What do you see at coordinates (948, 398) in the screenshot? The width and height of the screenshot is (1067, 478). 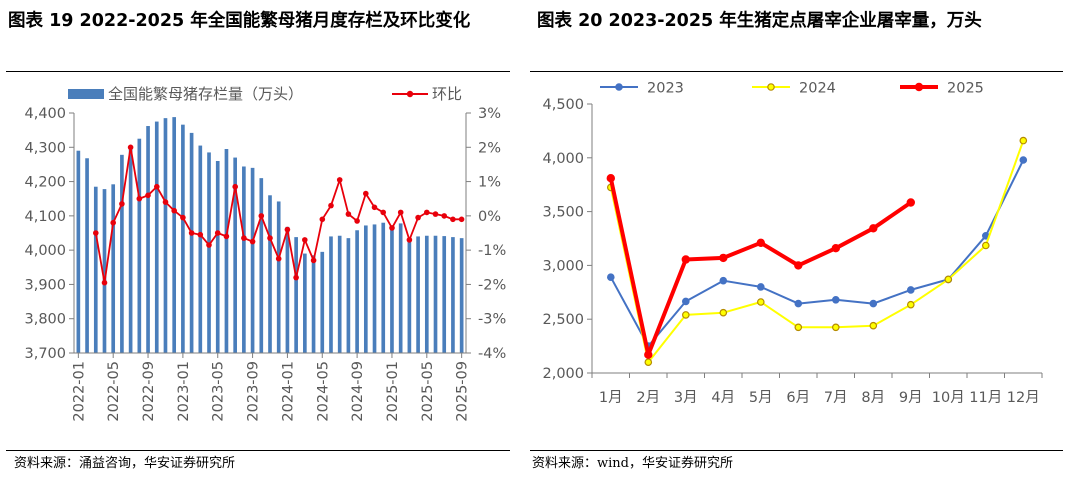 I see `x-tick-label: 10月` at bounding box center [948, 398].